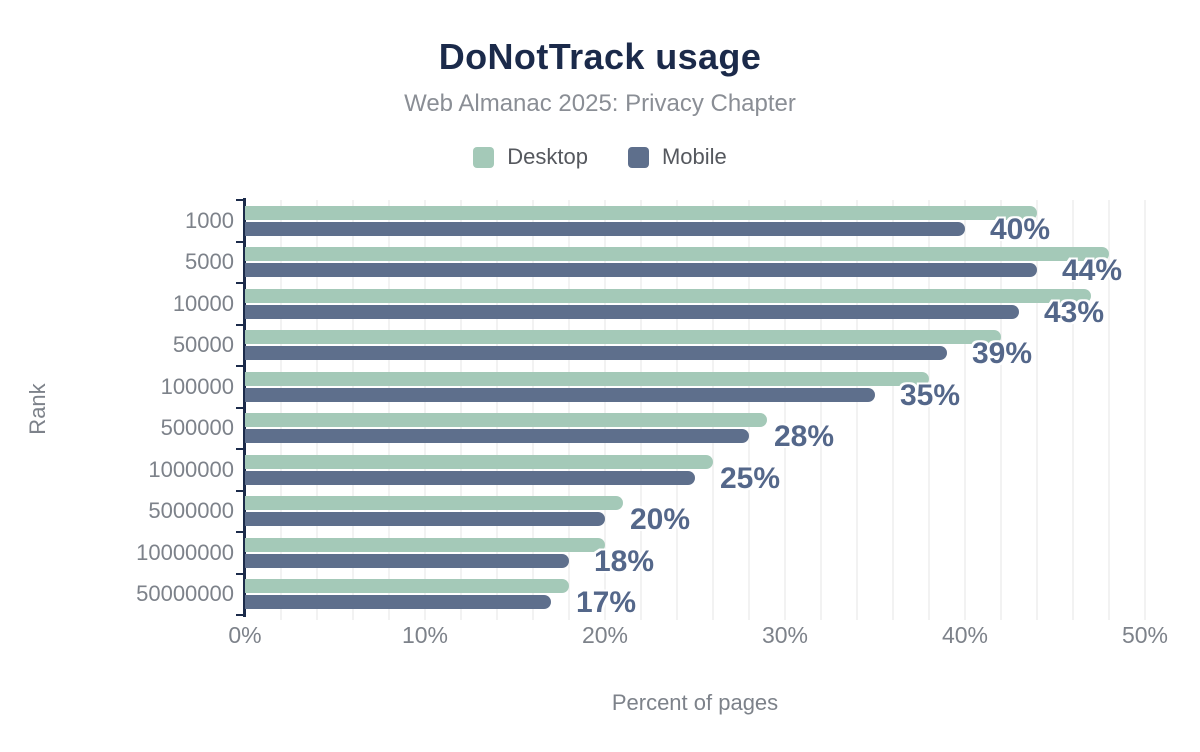  What do you see at coordinates (624, 561) in the screenshot?
I see `value-label-rank-10000000: 18%` at bounding box center [624, 561].